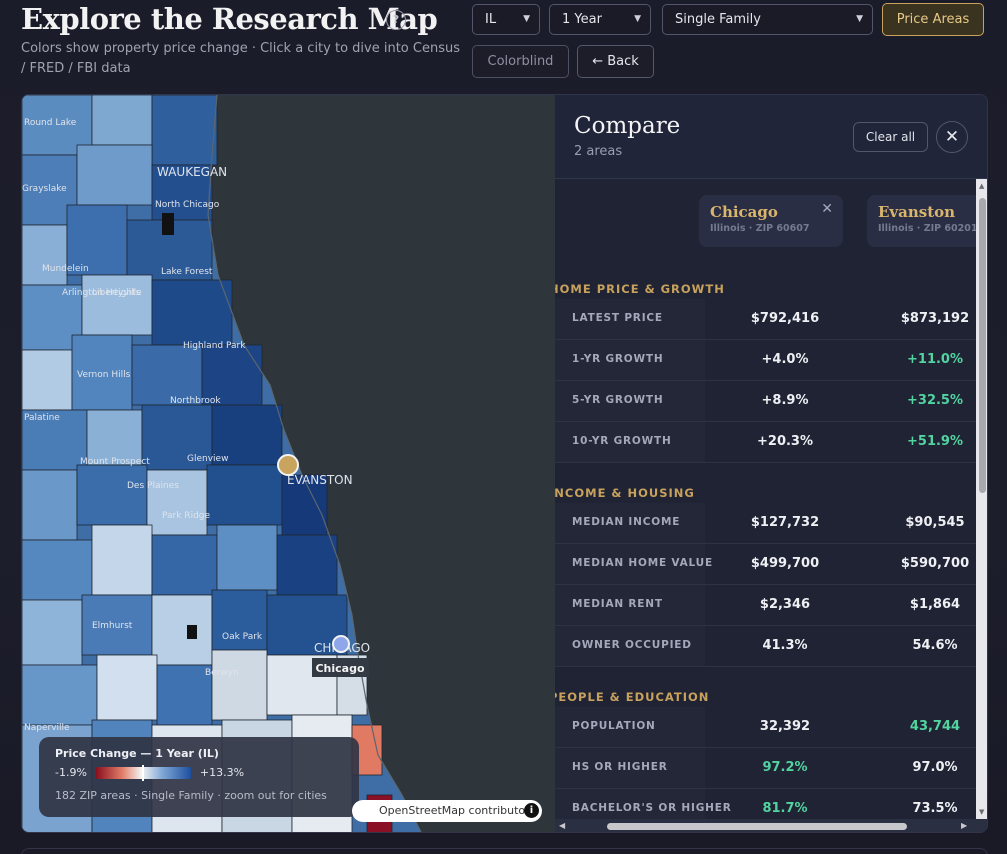 The height and width of the screenshot is (854, 1007). I want to click on map-label-vernon-hills: Vernon Hills, so click(104, 375).